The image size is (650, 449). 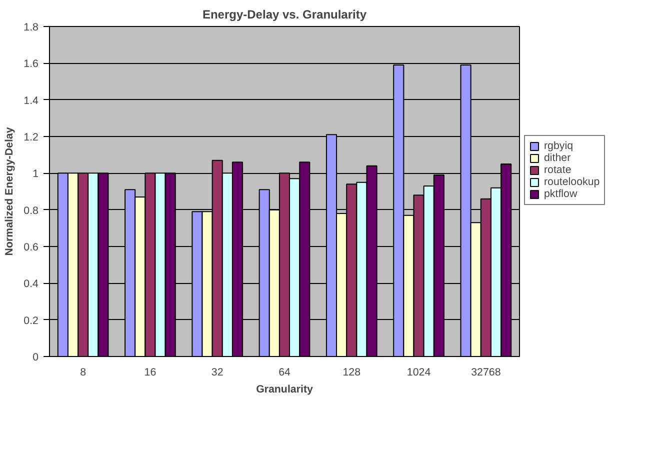 What do you see at coordinates (31, 28) in the screenshot?
I see `y-tick-label: 1.8` at bounding box center [31, 28].